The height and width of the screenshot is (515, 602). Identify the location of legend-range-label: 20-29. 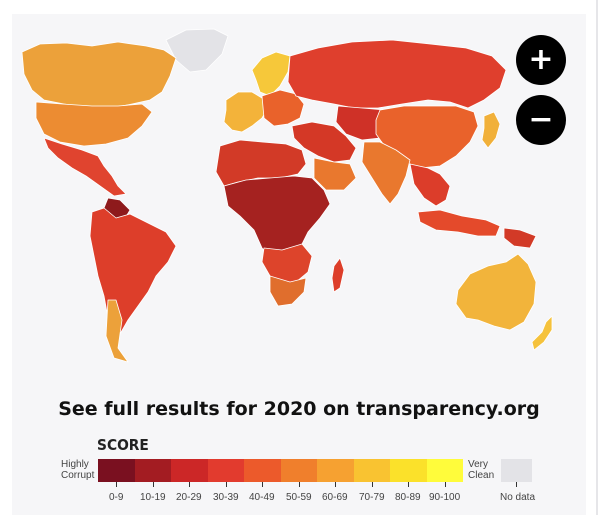
(189, 497).